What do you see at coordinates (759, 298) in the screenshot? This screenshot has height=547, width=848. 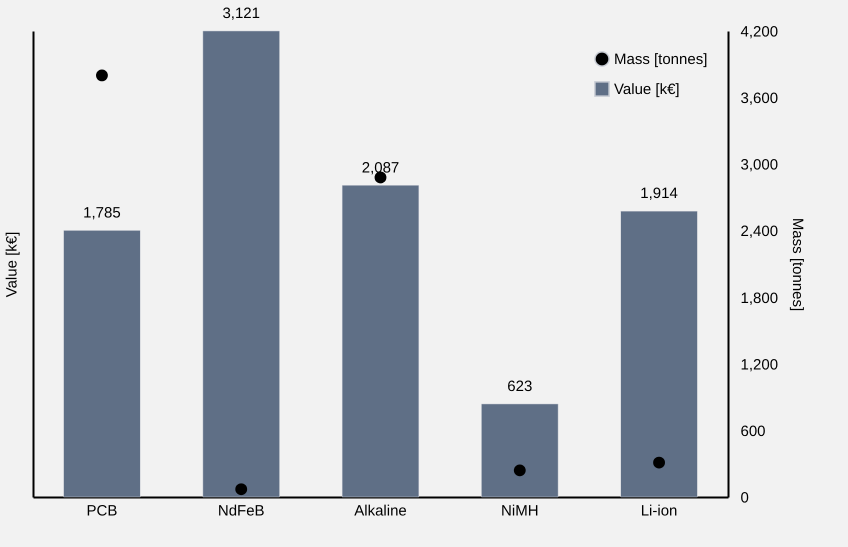 I see `y2-tick-label: 1,800` at bounding box center [759, 298].